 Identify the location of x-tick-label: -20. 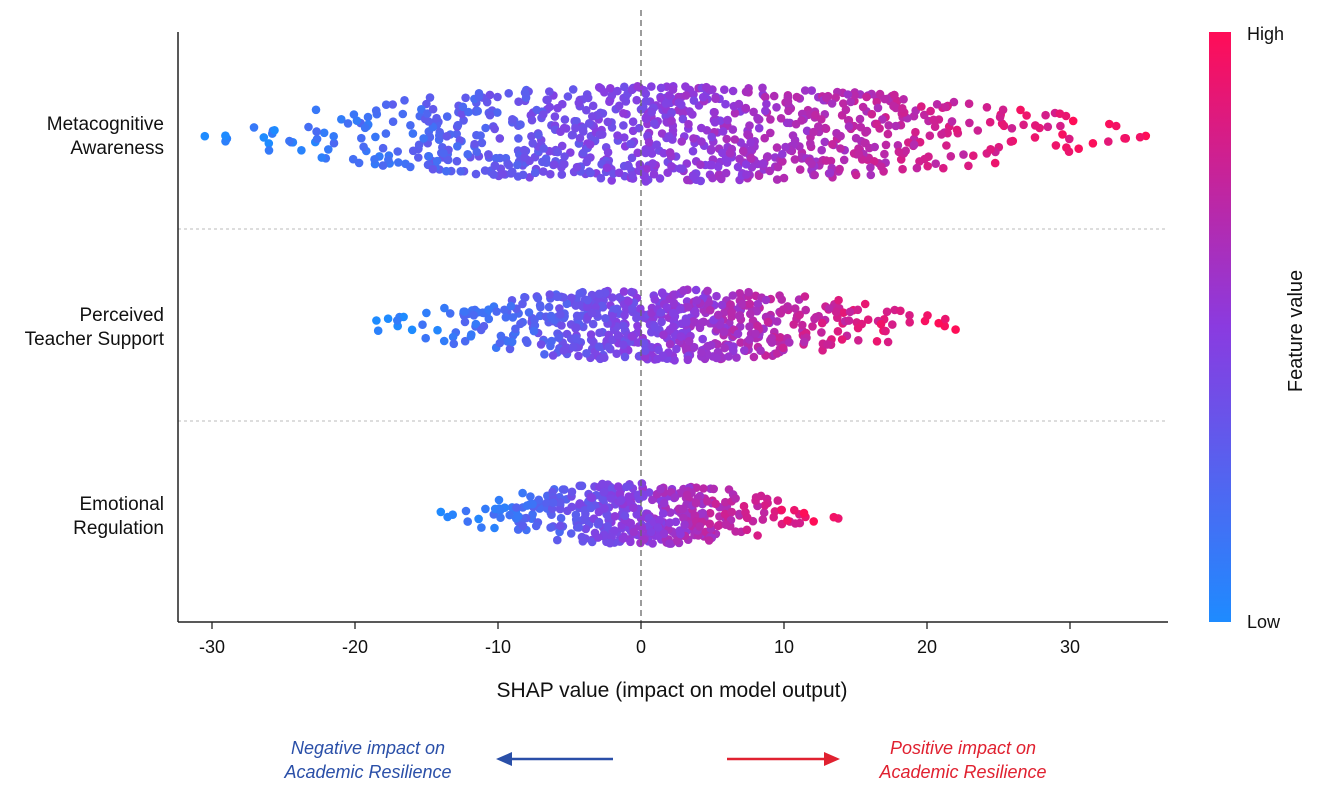
(355, 647).